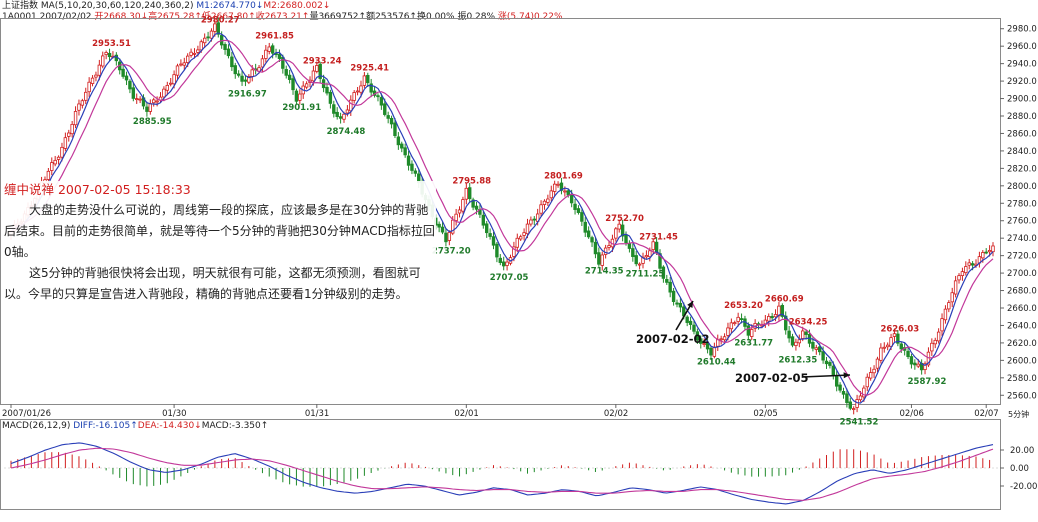  Describe the element at coordinates (297, 6) in the screenshot. I see `header.row1-item: M2:2680.002↓` at that location.